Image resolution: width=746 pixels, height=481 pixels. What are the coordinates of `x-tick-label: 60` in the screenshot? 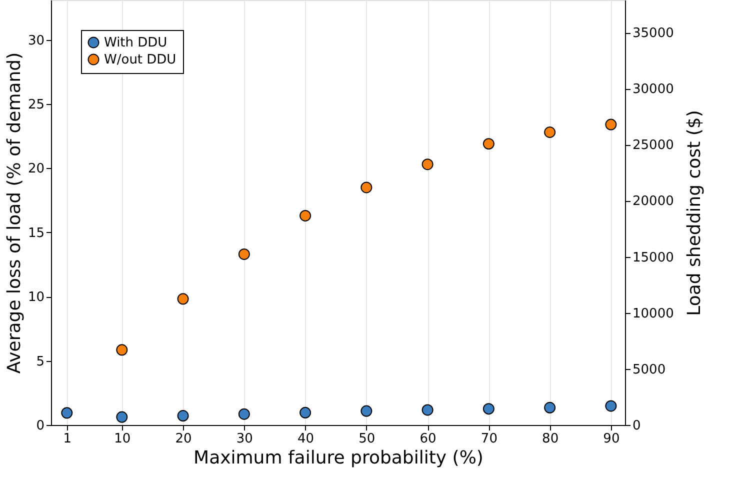 It's located at (428, 439).